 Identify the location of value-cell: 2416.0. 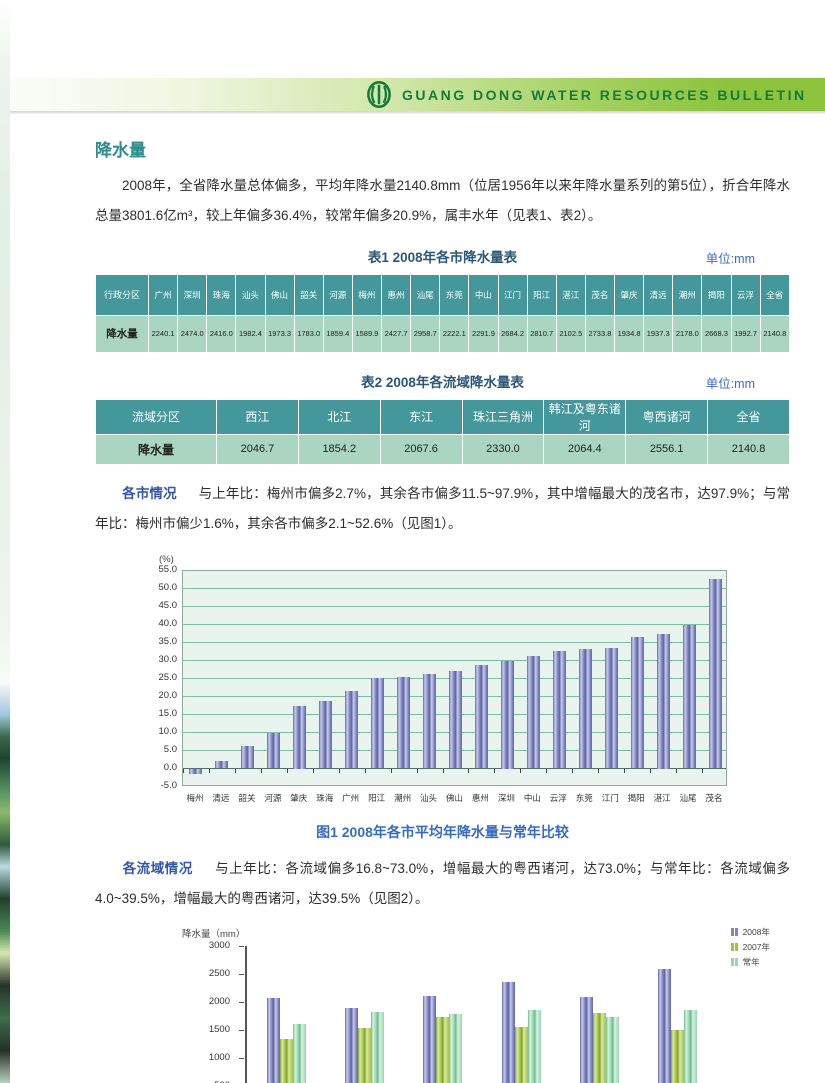
(221, 333).